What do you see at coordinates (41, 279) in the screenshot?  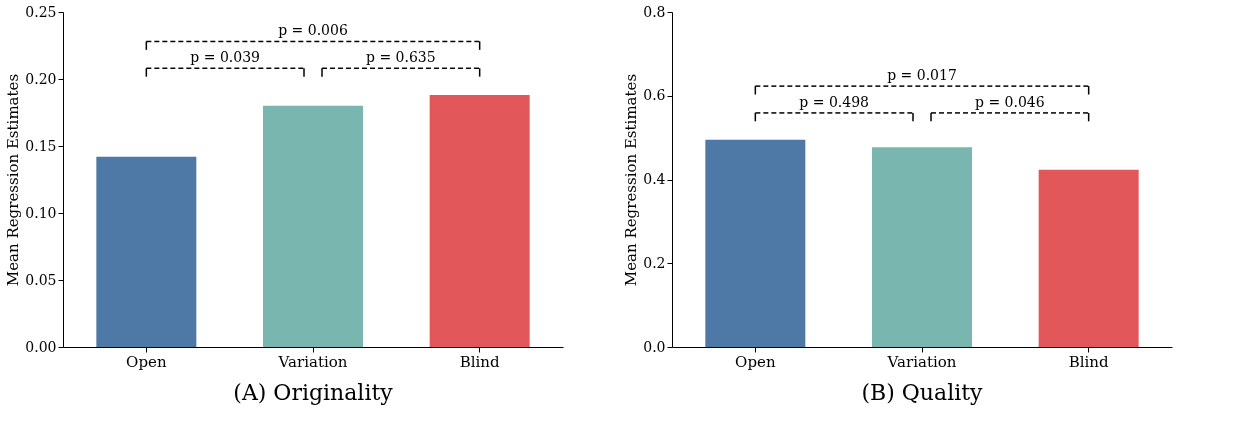 I see `y-tick-label: 0.05` at bounding box center [41, 279].